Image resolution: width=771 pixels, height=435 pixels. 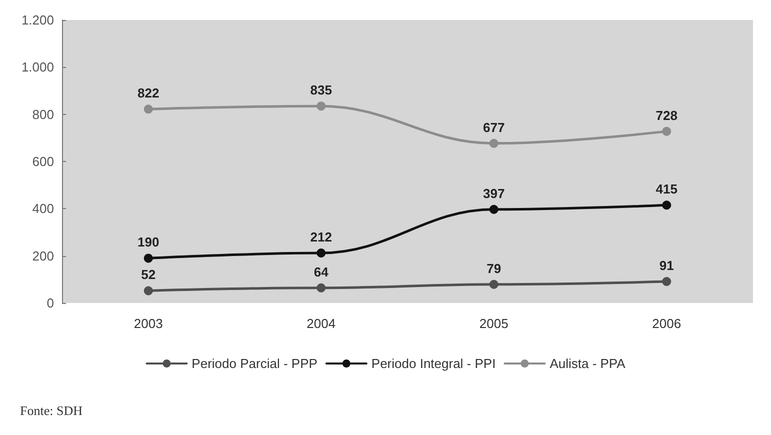 I want to click on data-label: 822, so click(x=149, y=93).